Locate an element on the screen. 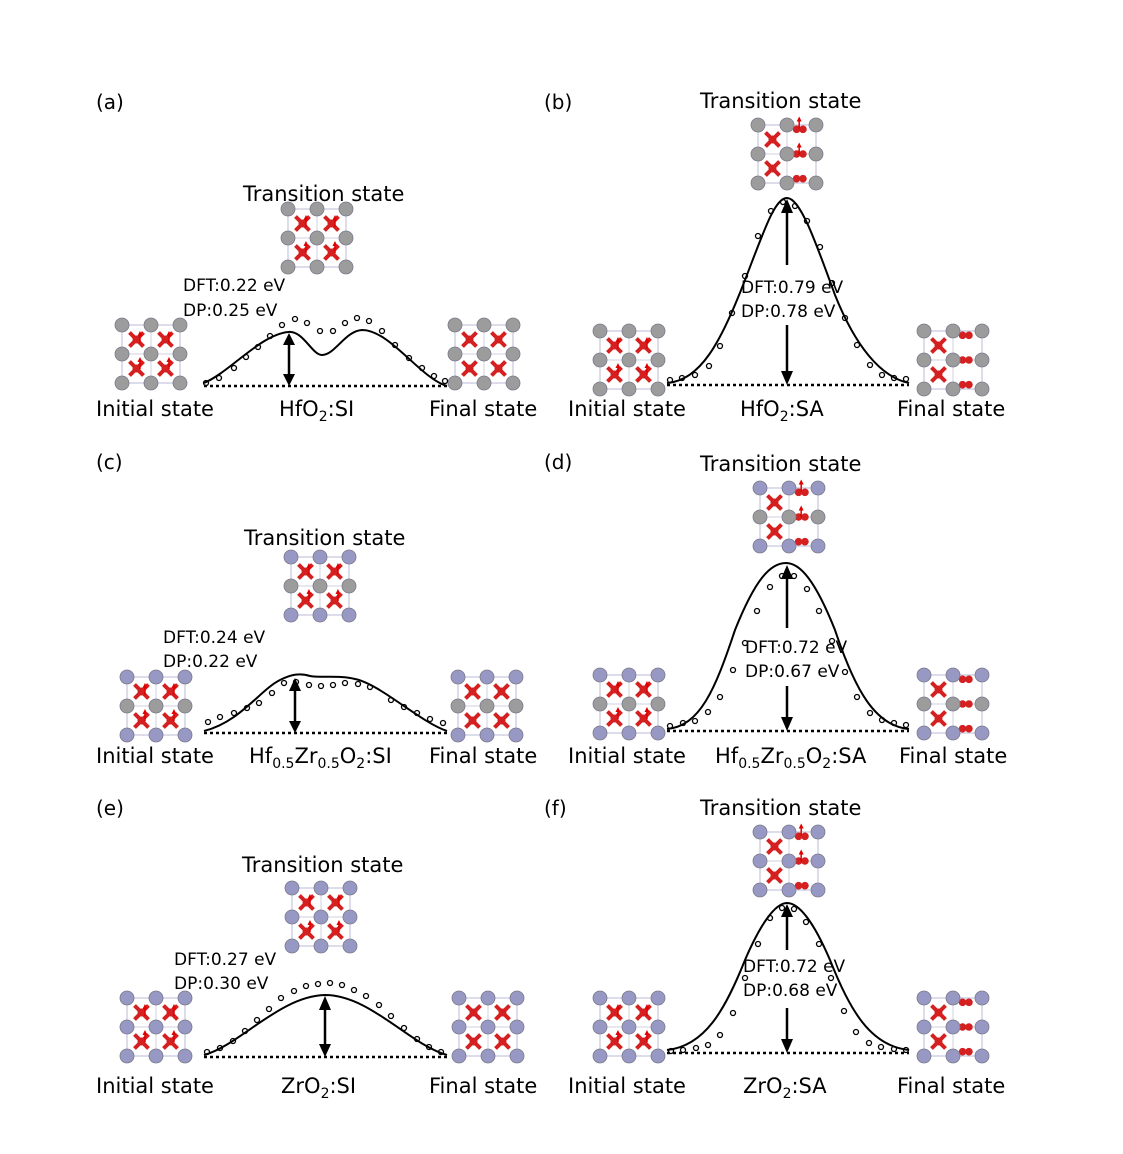 The width and height of the screenshot is (1123, 1154). initial-state-label: Initial state is located at coordinates (627, 756).